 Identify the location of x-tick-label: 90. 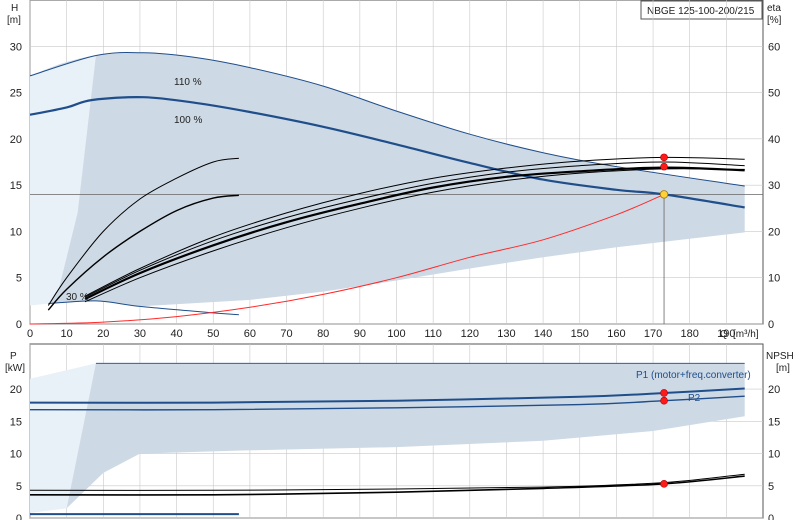
(360, 334).